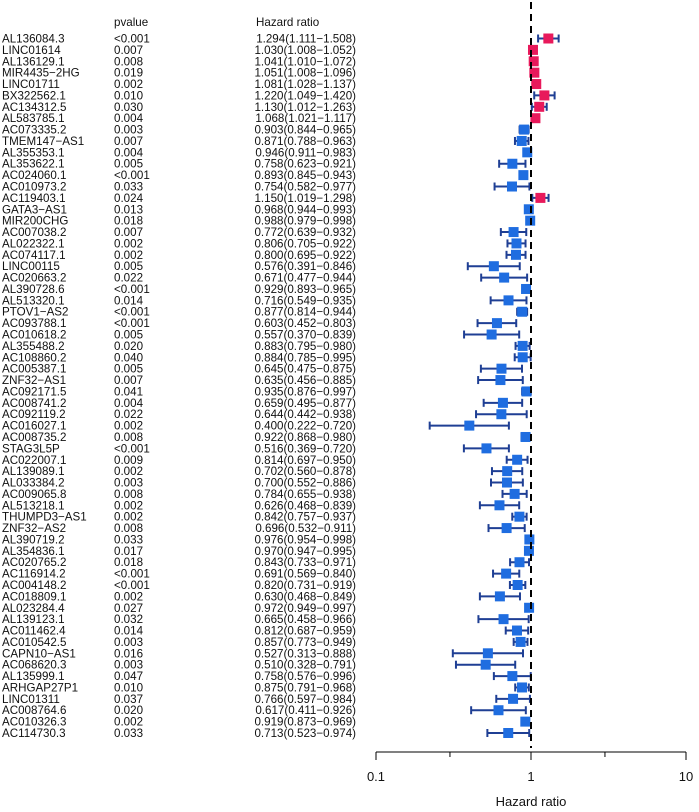 This screenshot has height=812, width=699. I want to click on forest-row: AL513320.1 0.014 0.716(0.549−0.935), so click(265, 300).